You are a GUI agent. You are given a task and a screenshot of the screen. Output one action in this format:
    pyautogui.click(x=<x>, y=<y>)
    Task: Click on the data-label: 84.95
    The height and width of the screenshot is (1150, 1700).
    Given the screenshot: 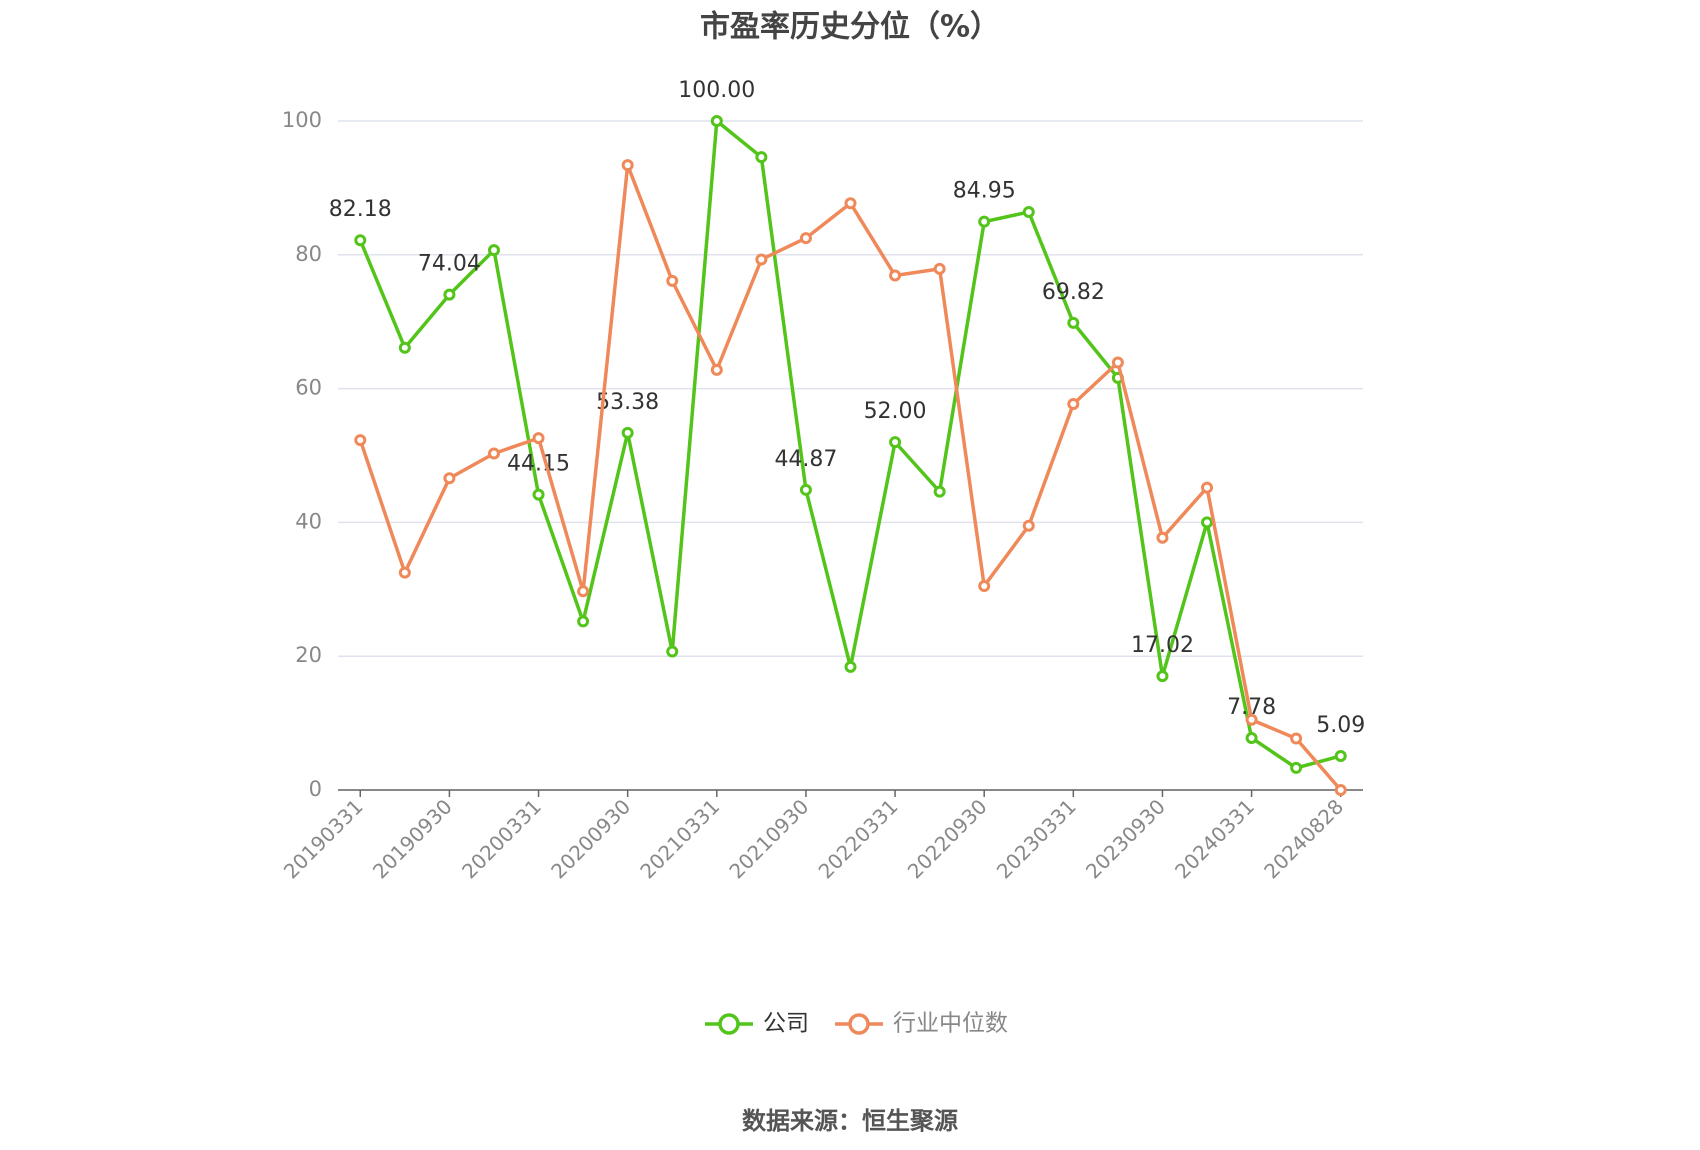 What is the action you would take?
    pyautogui.click(x=984, y=191)
    